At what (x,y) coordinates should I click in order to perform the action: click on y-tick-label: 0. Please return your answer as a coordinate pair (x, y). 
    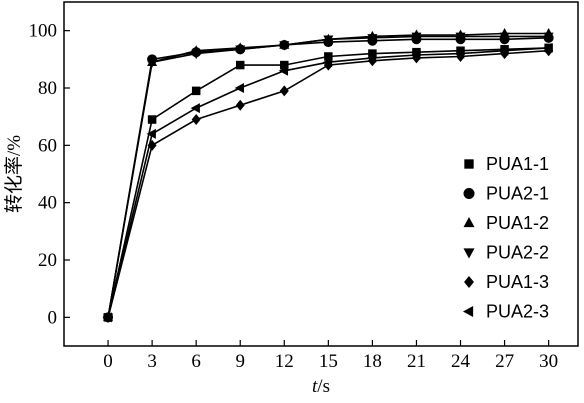
    Looking at the image, I should click on (53, 317).